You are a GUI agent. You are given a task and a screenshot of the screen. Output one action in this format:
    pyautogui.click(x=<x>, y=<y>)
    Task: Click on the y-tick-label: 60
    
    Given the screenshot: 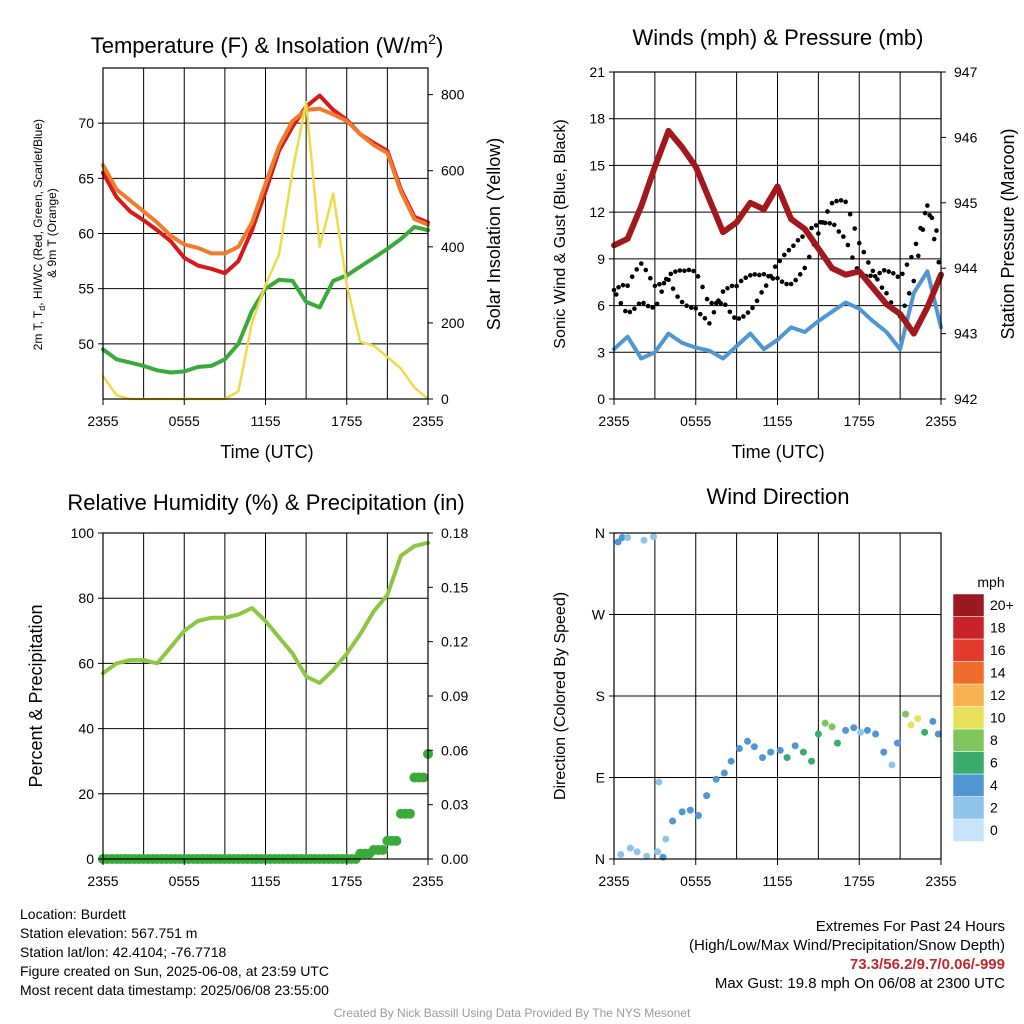 What is the action you would take?
    pyautogui.click(x=86, y=663)
    